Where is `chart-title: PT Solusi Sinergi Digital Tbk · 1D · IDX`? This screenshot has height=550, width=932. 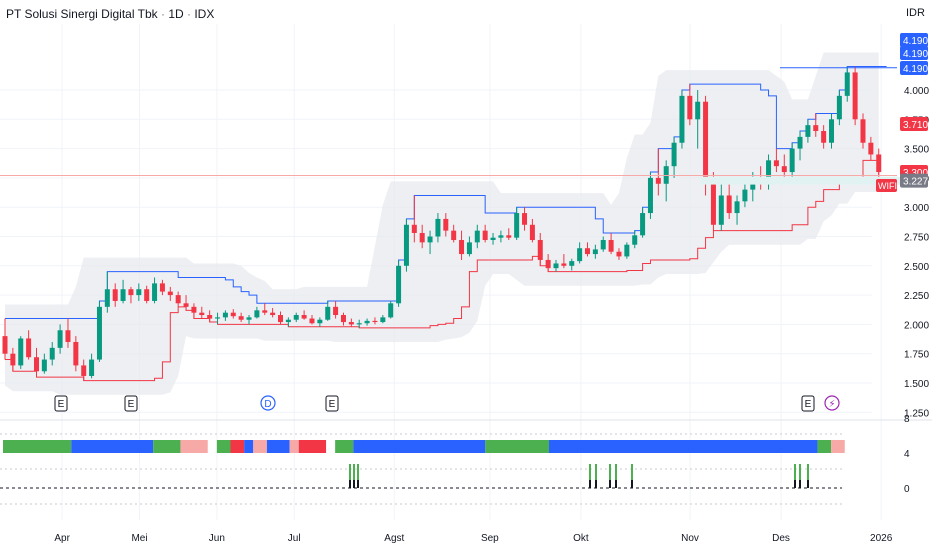
chart-title: PT Solusi Sinergi Digital Tbk · 1D · IDX is located at coordinates (110, 14).